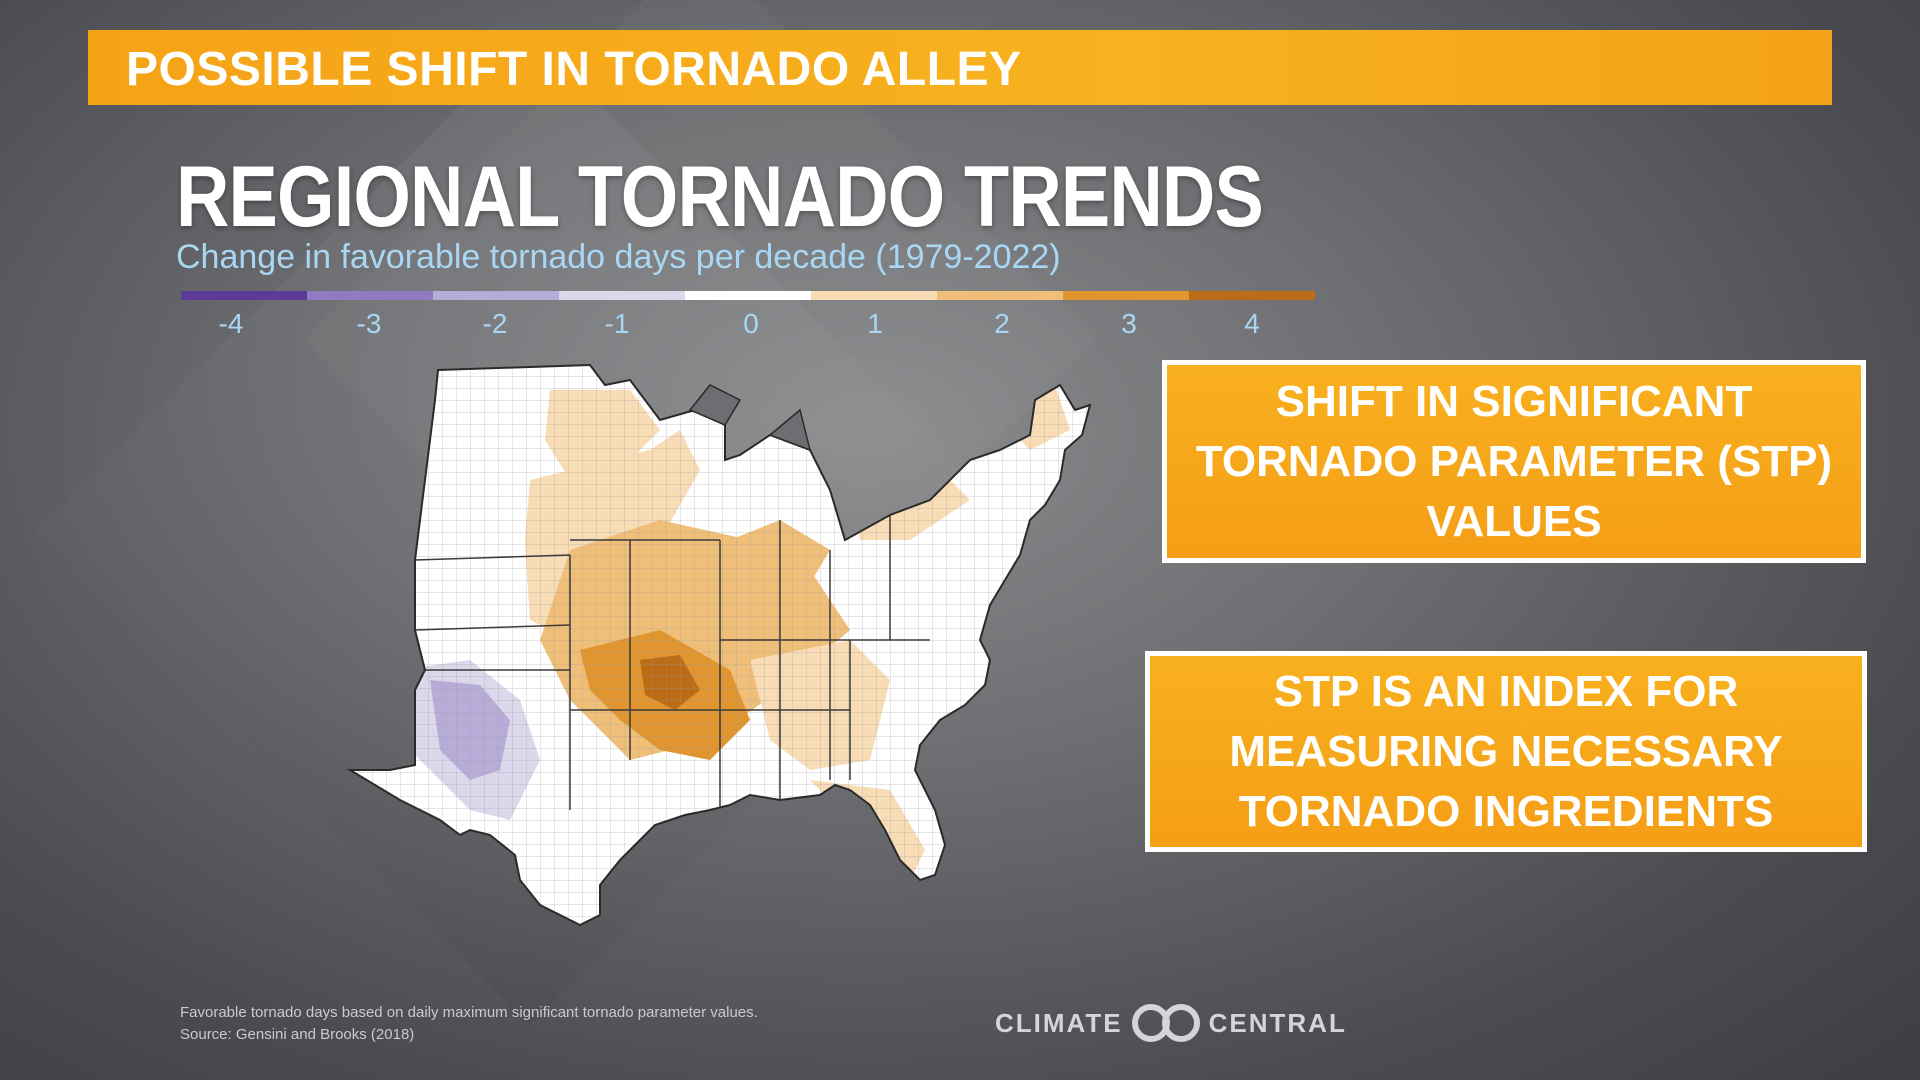 The width and height of the screenshot is (1920, 1080). Describe the element at coordinates (1059, 1022) in the screenshot. I see `logo-text-left: CLIMATE` at that location.